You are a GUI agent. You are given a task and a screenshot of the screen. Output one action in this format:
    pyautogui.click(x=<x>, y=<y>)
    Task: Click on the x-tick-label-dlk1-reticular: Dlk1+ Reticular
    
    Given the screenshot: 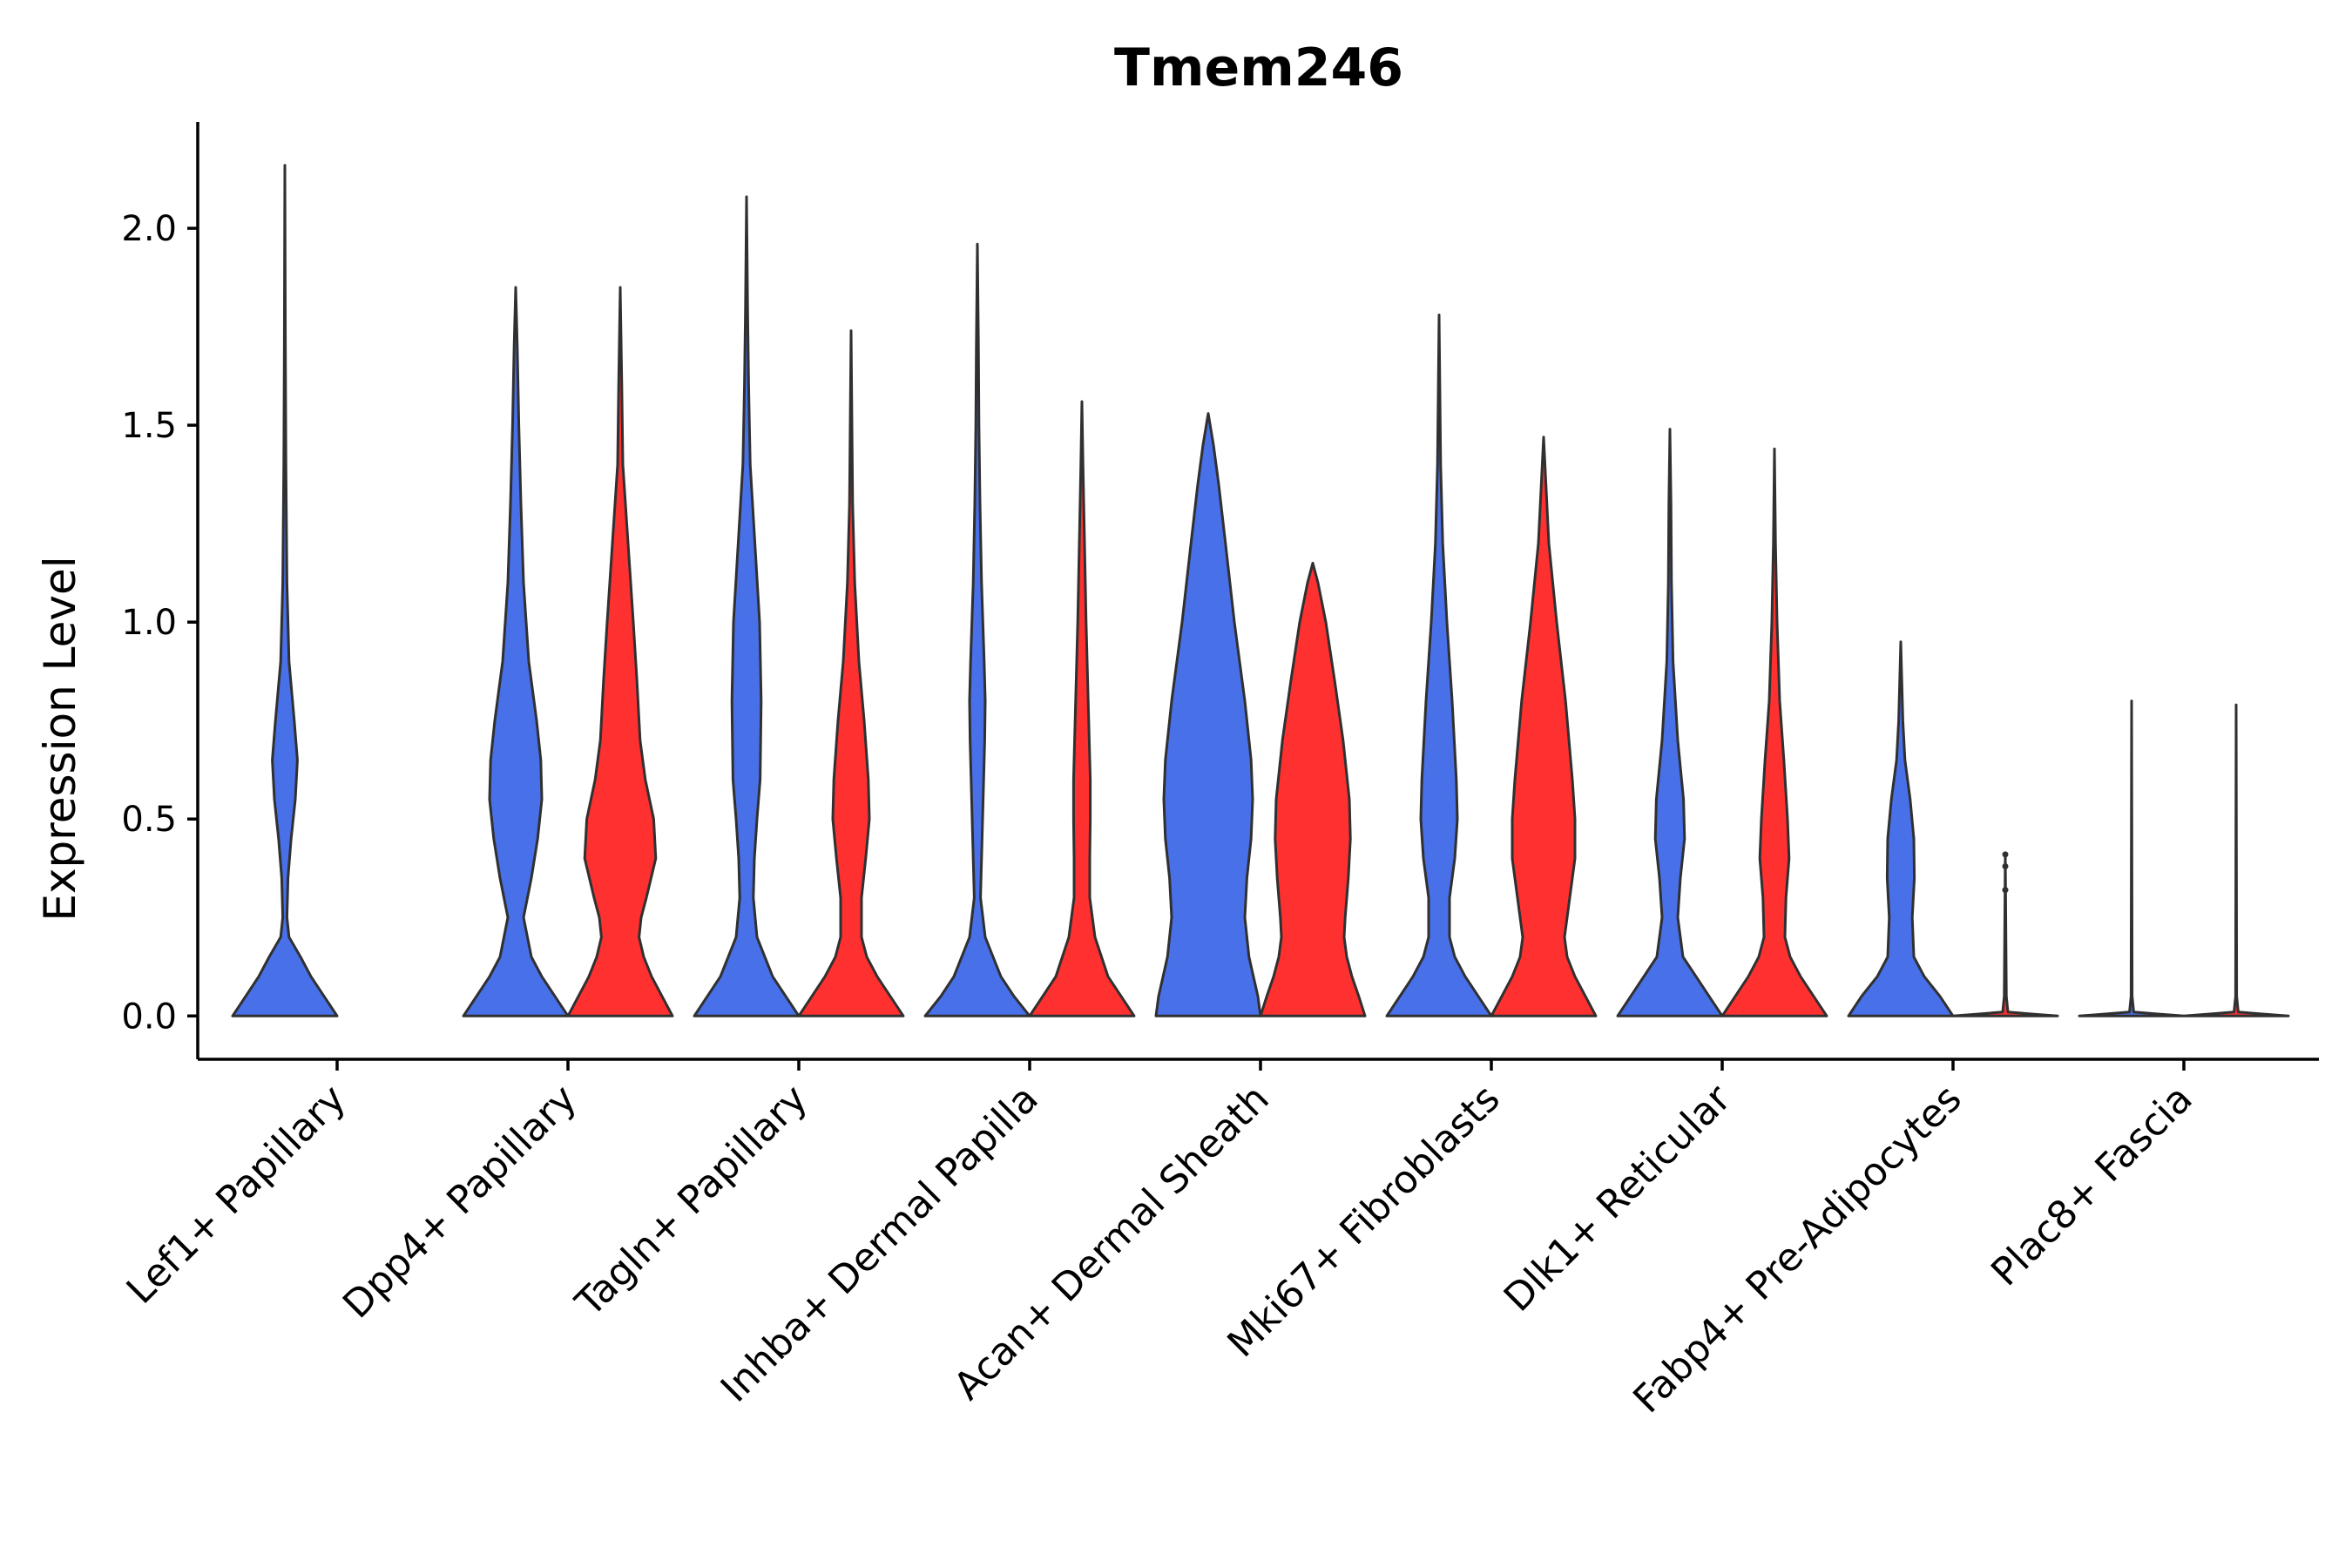 What is the action you would take?
    pyautogui.click(x=1618, y=1198)
    